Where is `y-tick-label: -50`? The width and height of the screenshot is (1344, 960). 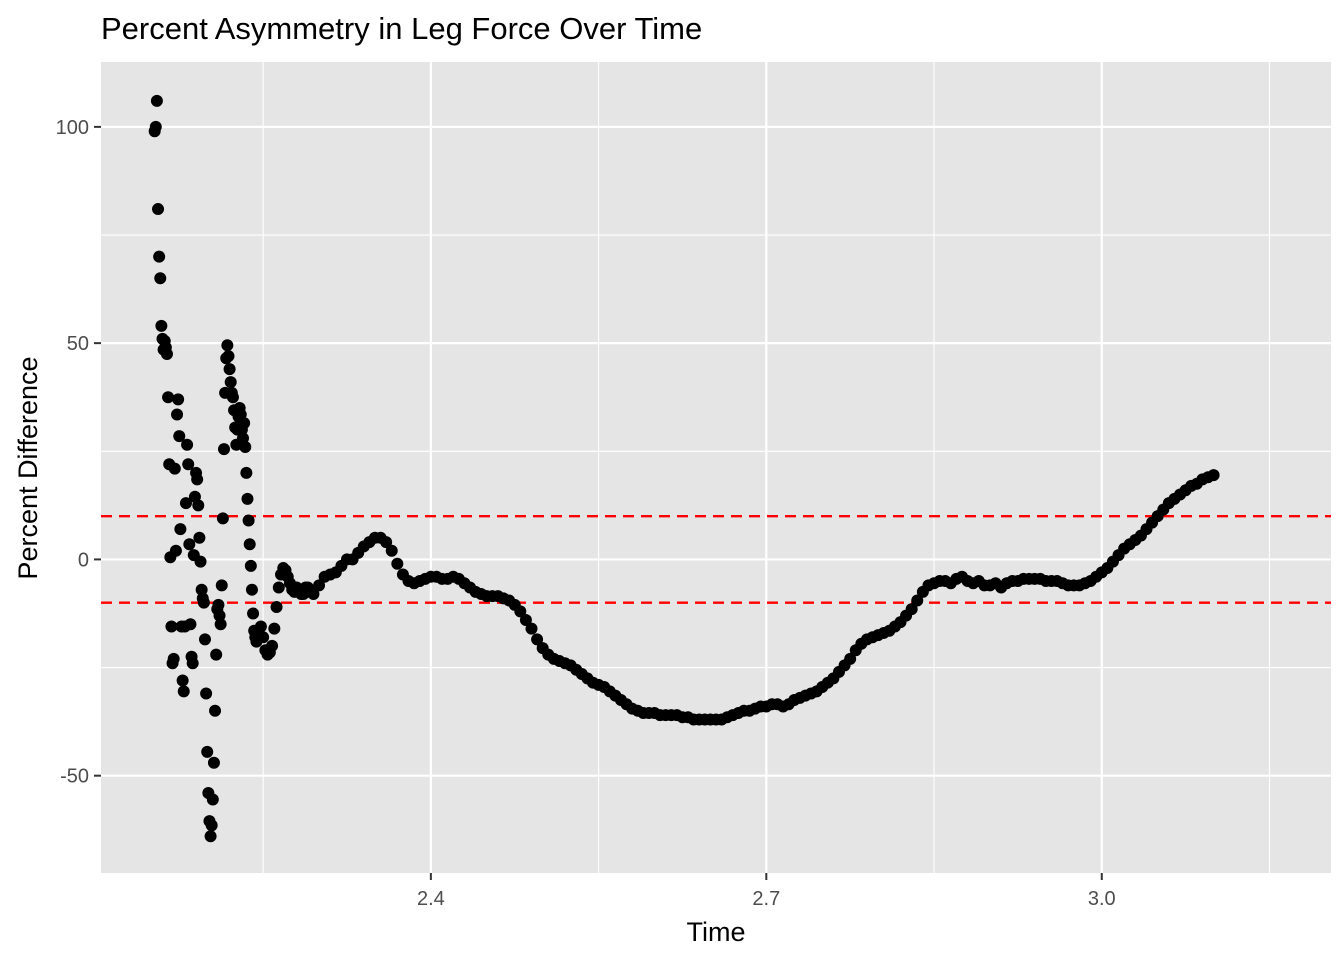 y-tick-label: -50 is located at coordinates (74, 777).